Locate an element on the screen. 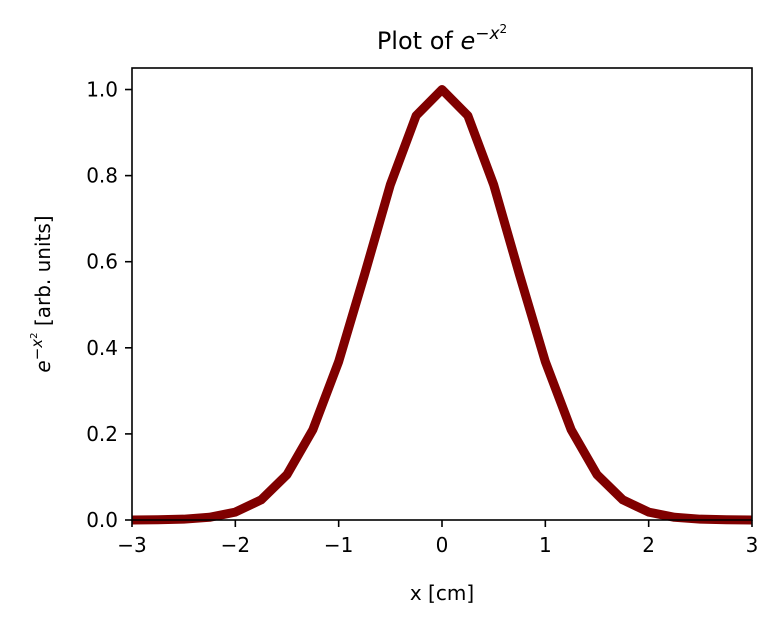 Image resolution: width=781 pixels, height=628 pixels. y-tick-label: 0.8 is located at coordinates (102, 176).